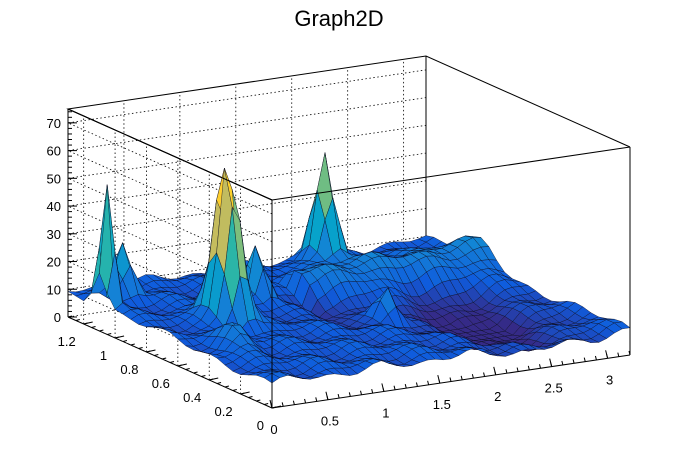 This screenshot has height=472, width=696. What do you see at coordinates (54, 262) in the screenshot?
I see `z-tick-label: 20` at bounding box center [54, 262].